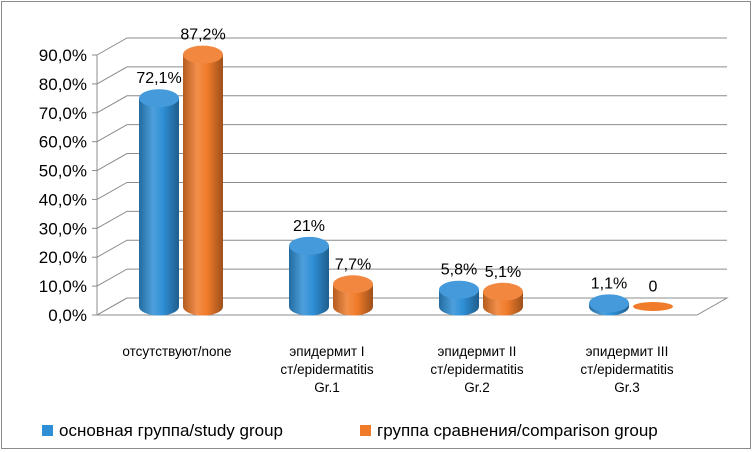 Image resolution: width=754 pixels, height=452 pixels. I want to click on y-tick-label: 30,0%, so click(63, 228).